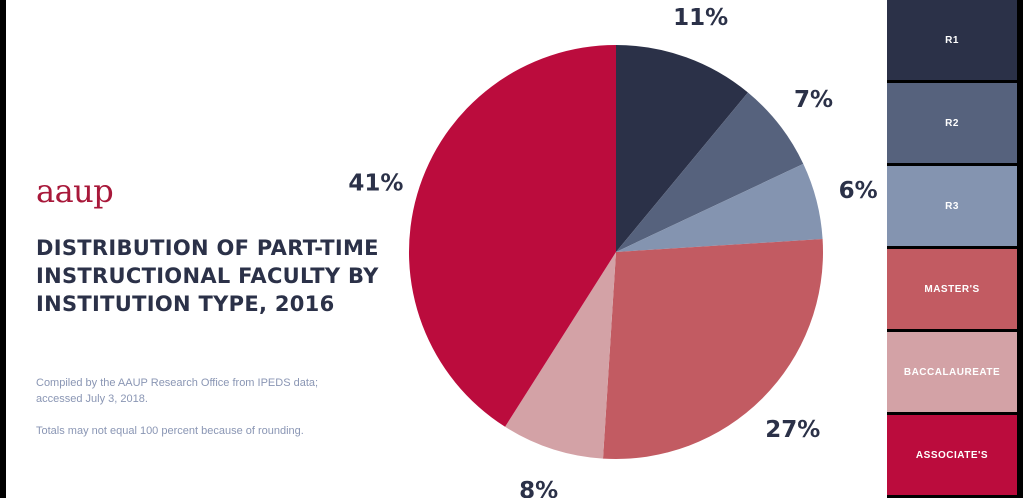  What do you see at coordinates (792, 430) in the screenshot?
I see `data-label-master-s: 27%` at bounding box center [792, 430].